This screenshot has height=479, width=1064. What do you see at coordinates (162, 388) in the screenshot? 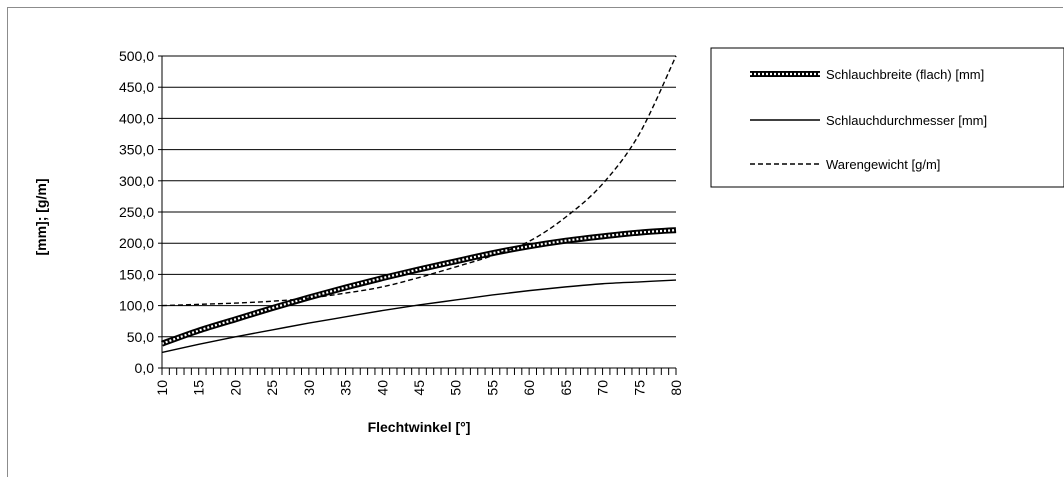
I see `x-tick-label: 10` at bounding box center [162, 388].